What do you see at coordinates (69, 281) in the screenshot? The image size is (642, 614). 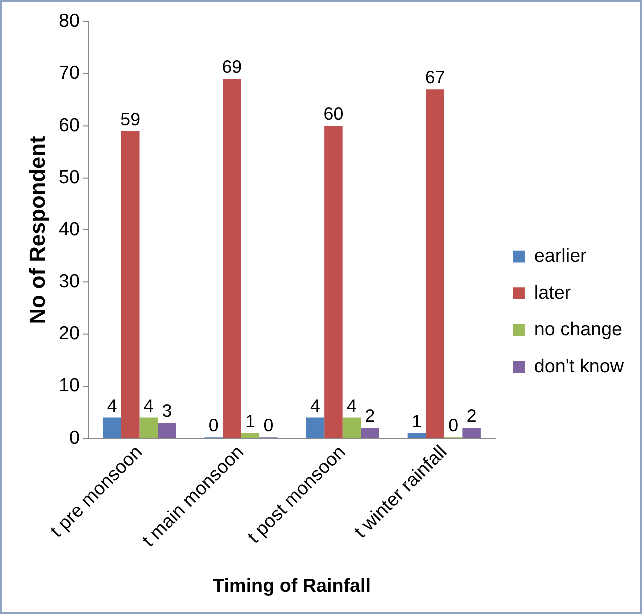 I see `y-tick-label: 30` at bounding box center [69, 281].